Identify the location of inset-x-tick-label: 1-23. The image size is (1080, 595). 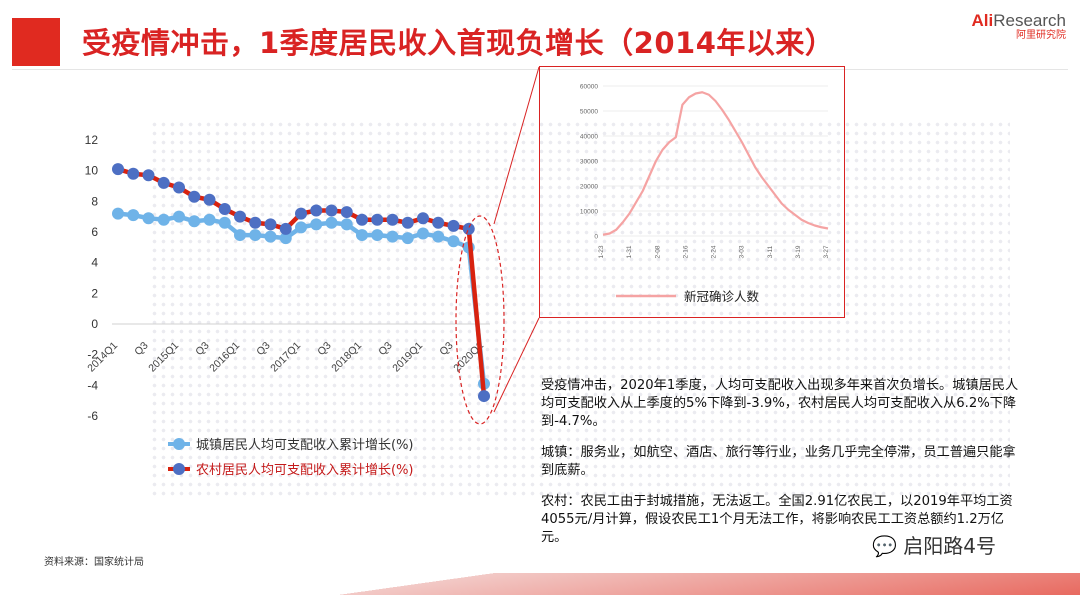
(601, 251).